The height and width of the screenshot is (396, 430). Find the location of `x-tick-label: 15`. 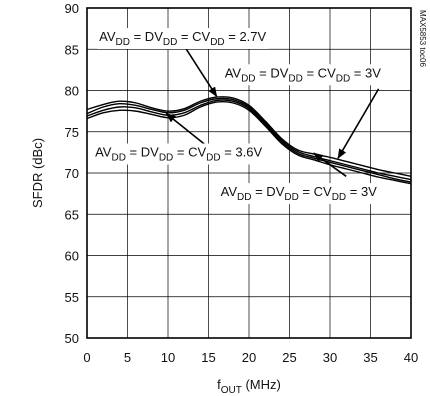

x-tick-label: 15 is located at coordinates (208, 357).